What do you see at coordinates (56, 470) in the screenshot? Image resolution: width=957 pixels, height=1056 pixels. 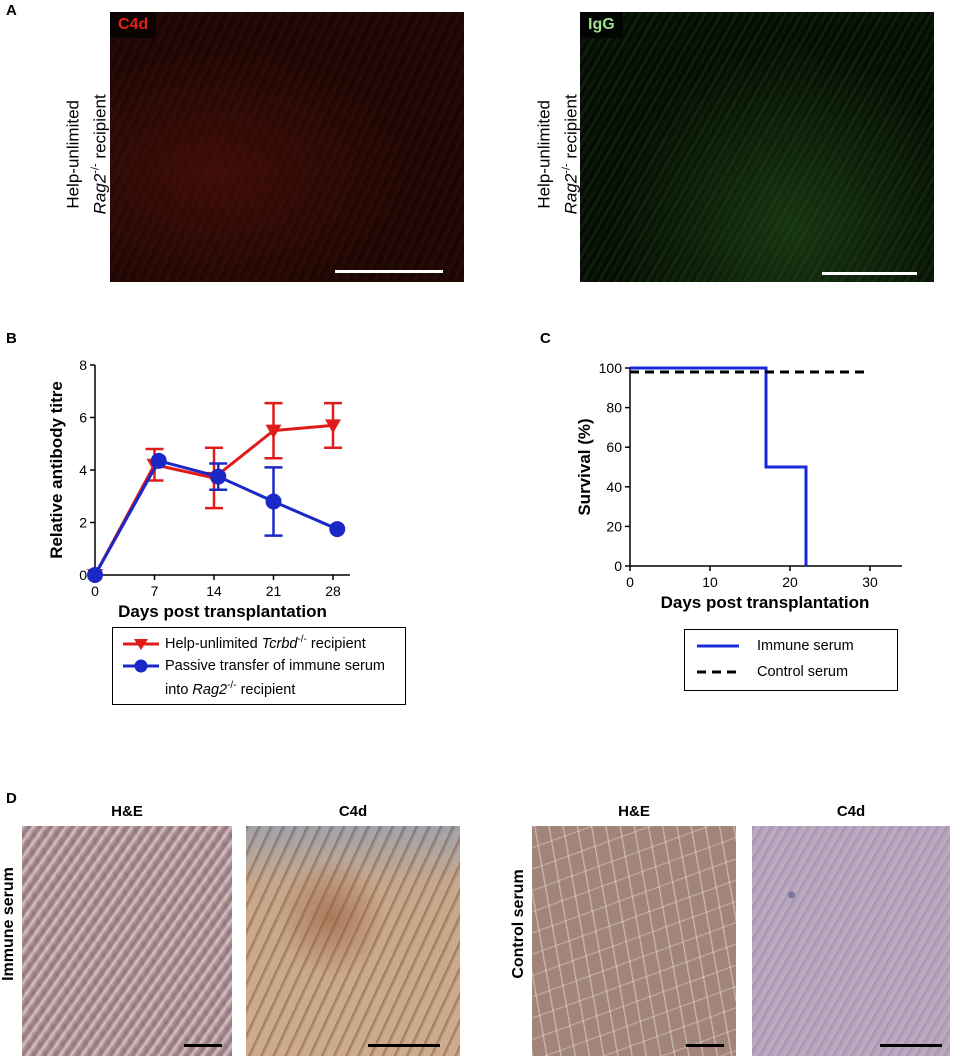 I see `y-axis-label: Relative antibody titre` at bounding box center [56, 470].